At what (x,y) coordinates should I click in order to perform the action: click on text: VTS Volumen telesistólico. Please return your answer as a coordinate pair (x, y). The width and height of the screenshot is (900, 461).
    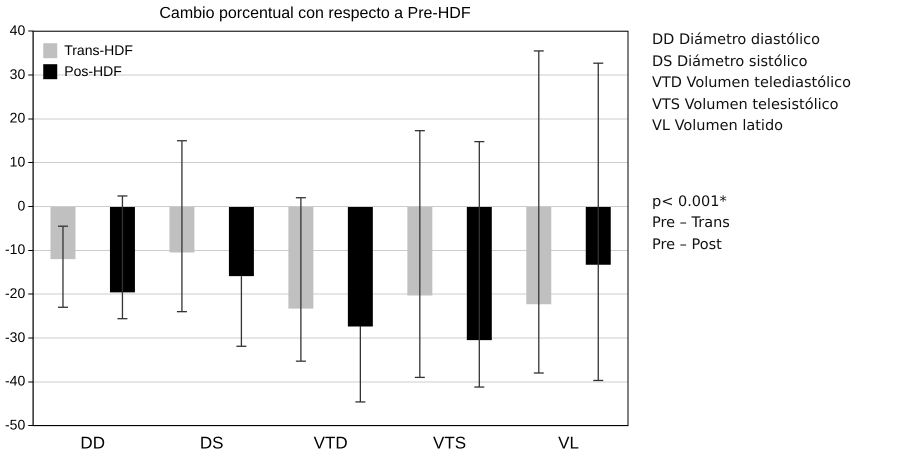
    Looking at the image, I should click on (746, 105).